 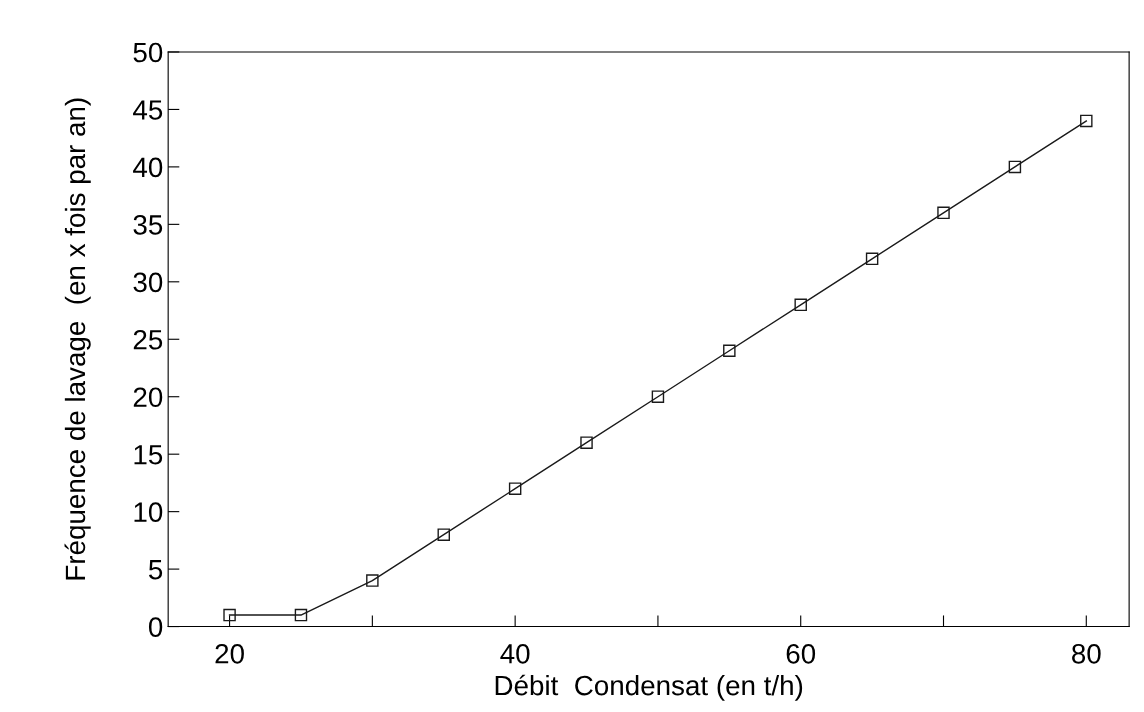 What do you see at coordinates (148, 225) in the screenshot?
I see `y-tick-label: 35` at bounding box center [148, 225].